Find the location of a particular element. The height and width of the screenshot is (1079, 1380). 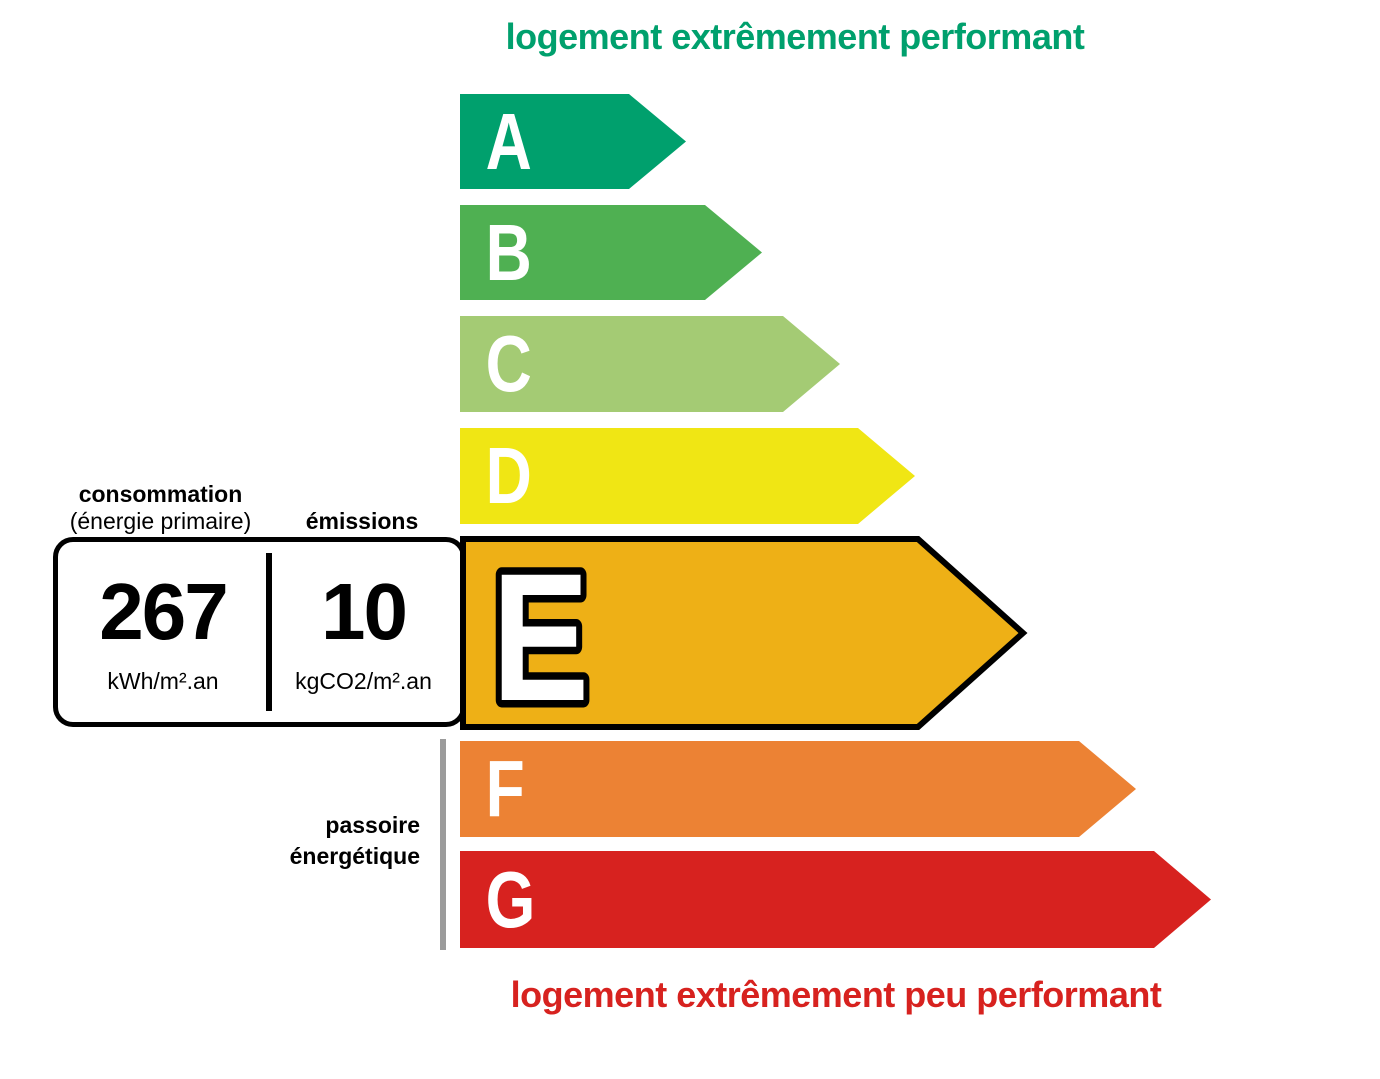

energy-class-f-letter: F is located at coordinates (505, 788).